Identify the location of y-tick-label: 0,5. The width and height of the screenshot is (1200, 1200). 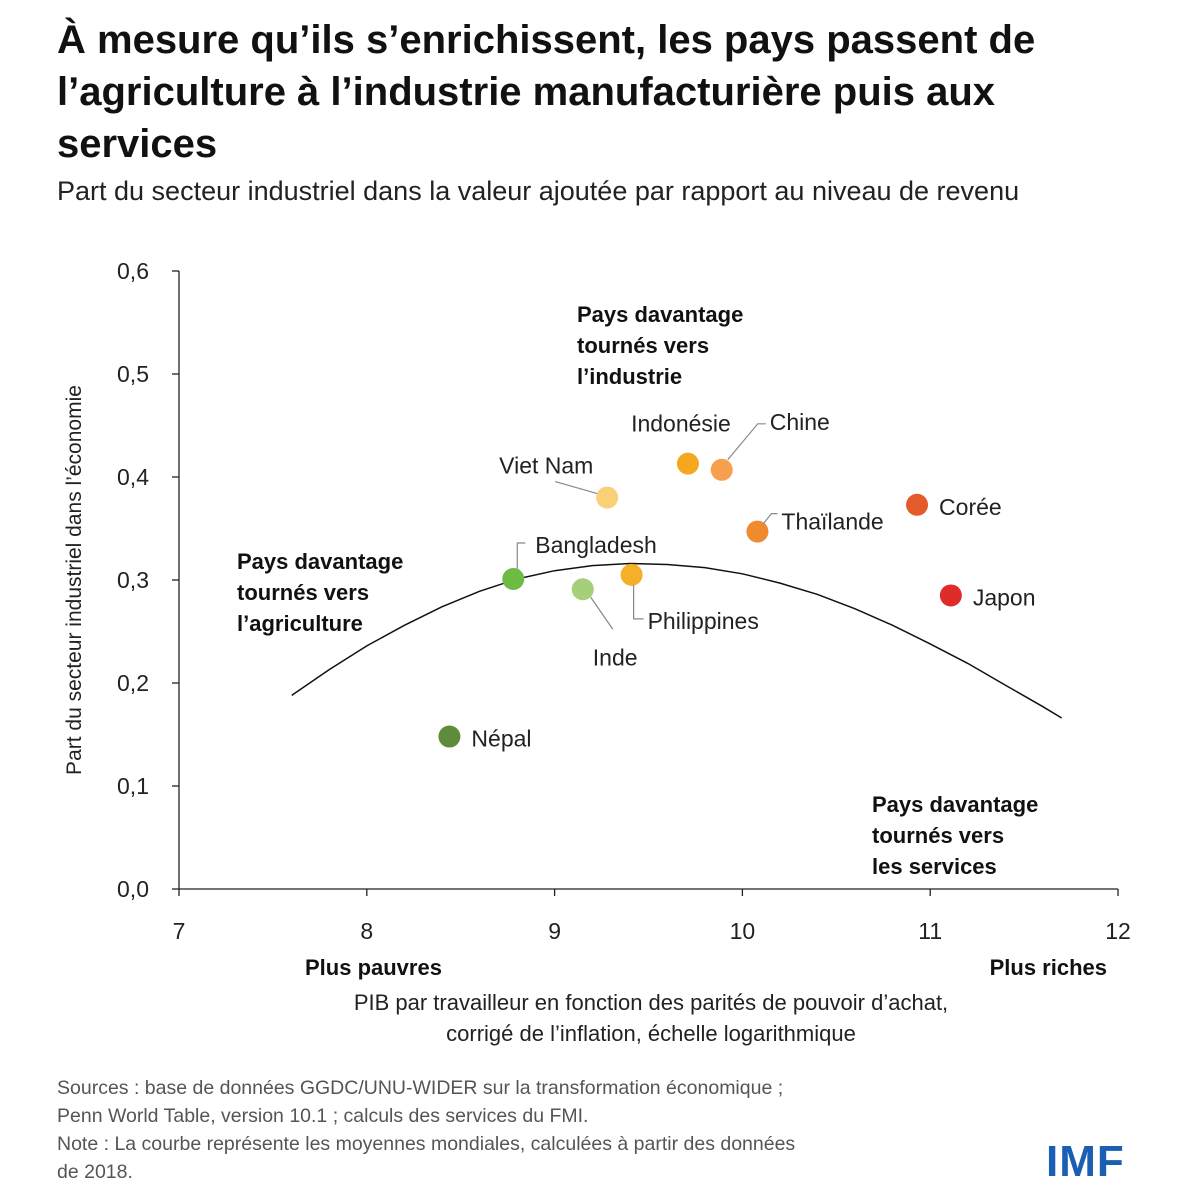
(133, 374).